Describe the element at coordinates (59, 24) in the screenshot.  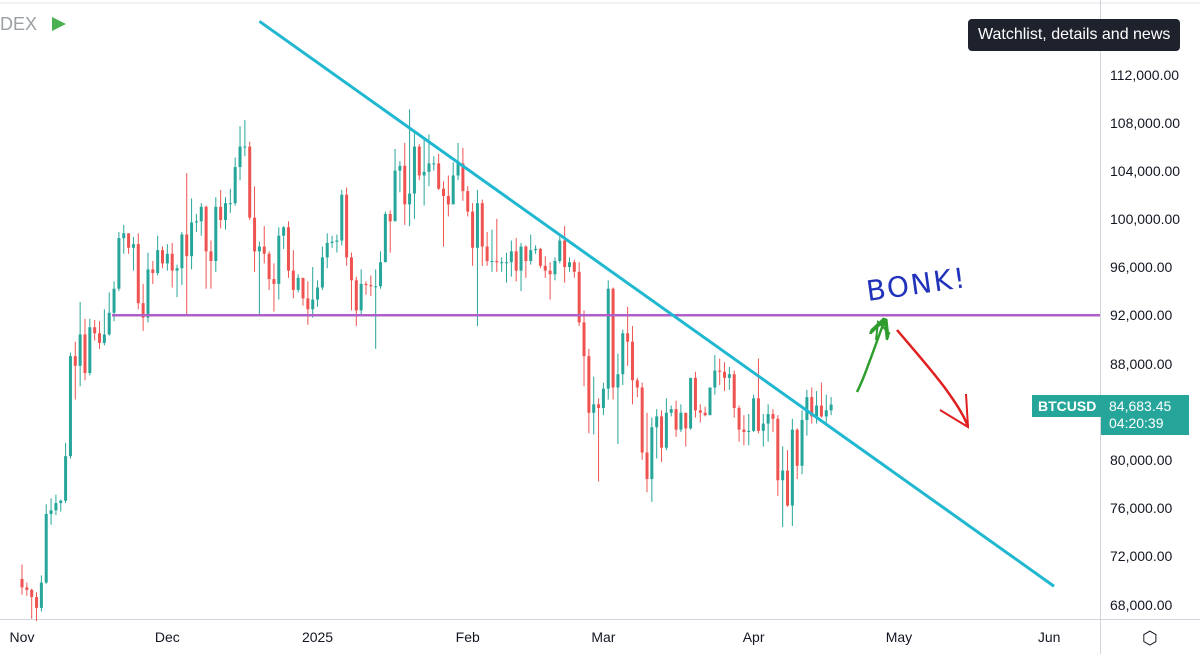
I see `flag-icon` at that location.